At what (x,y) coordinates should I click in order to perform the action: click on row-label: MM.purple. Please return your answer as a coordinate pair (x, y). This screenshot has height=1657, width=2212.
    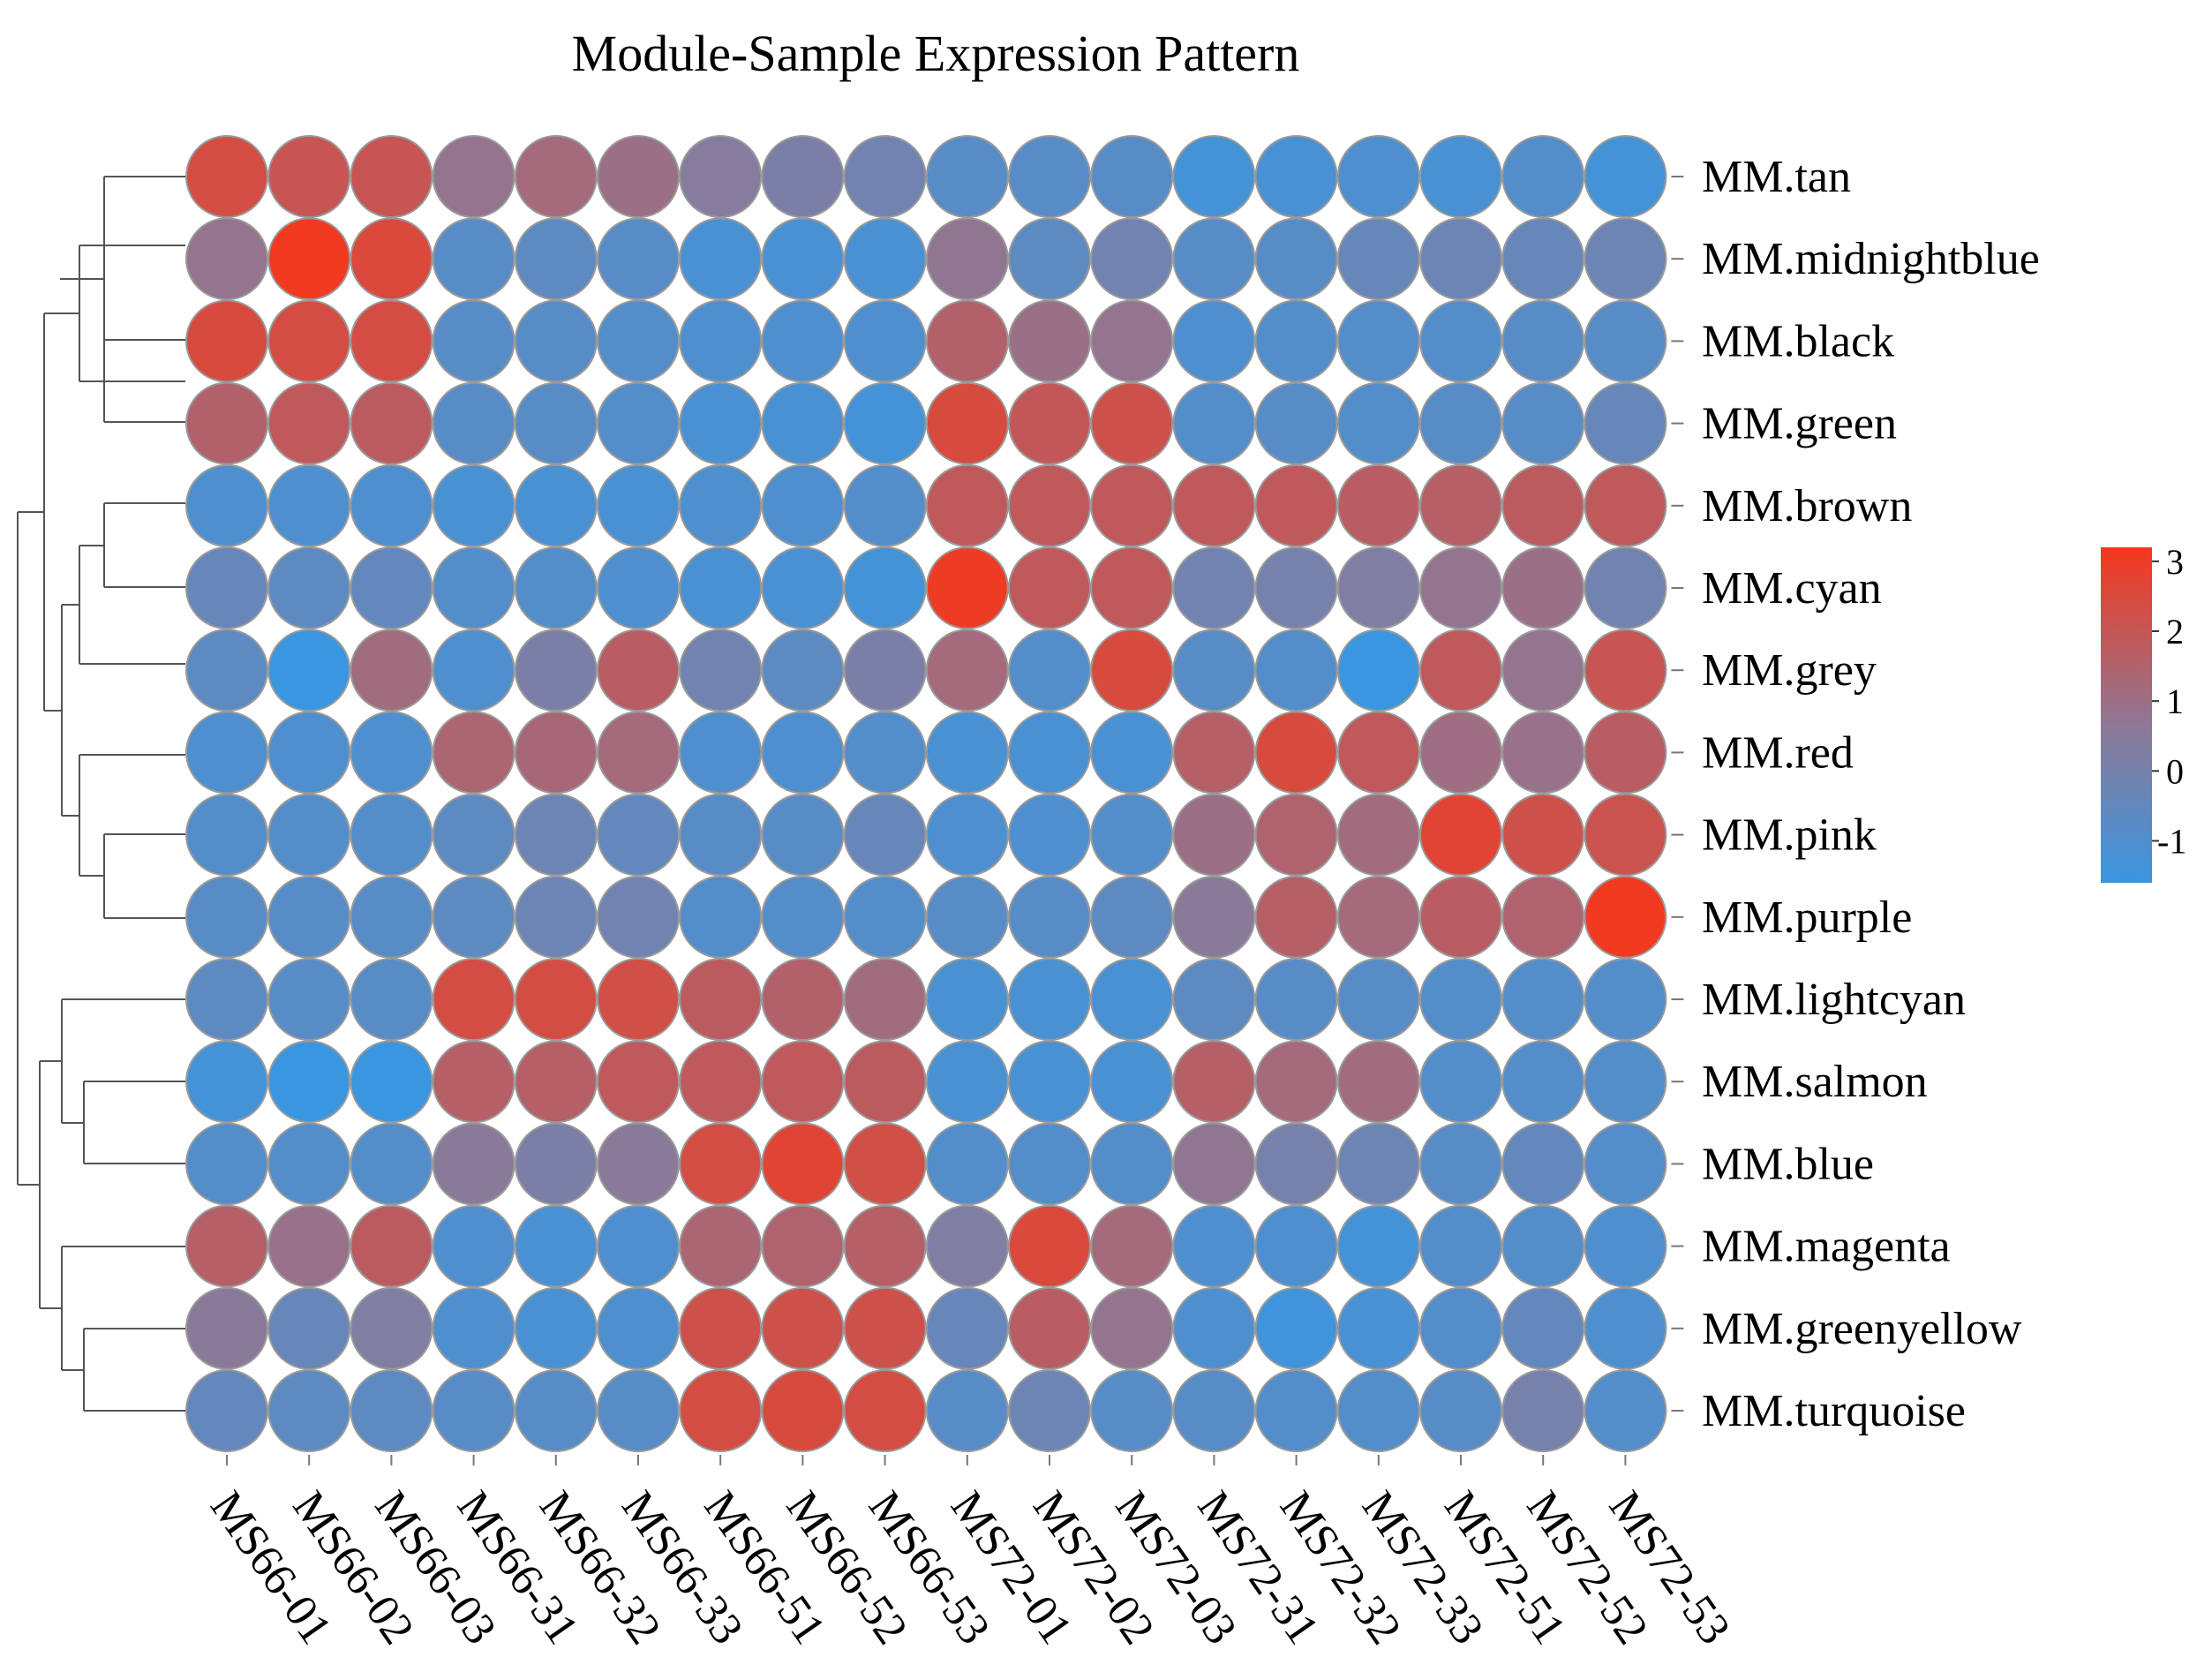
    Looking at the image, I should click on (1807, 918).